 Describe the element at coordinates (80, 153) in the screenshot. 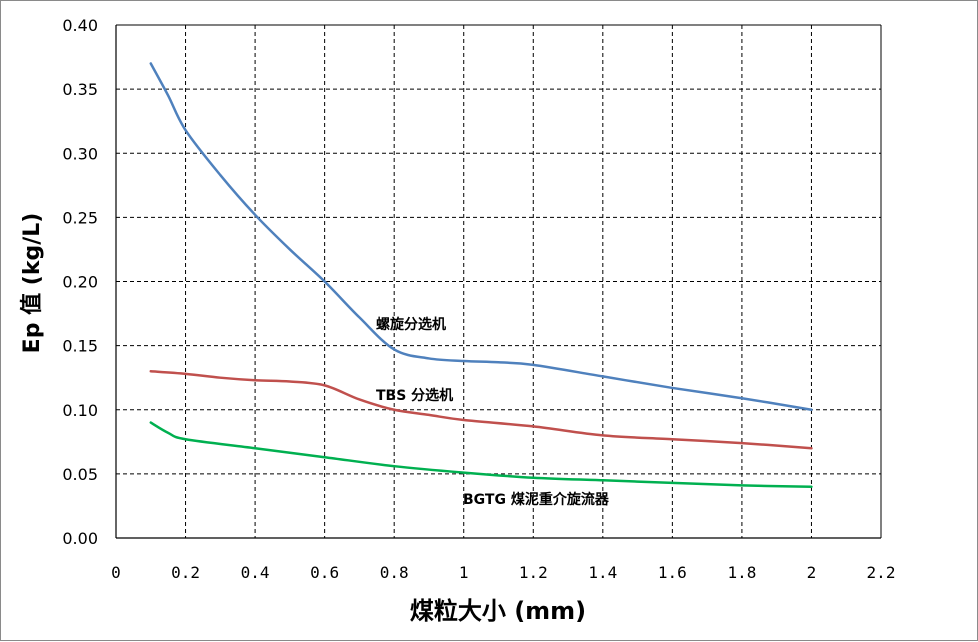

I see `y-tick-label: 0.30` at that location.